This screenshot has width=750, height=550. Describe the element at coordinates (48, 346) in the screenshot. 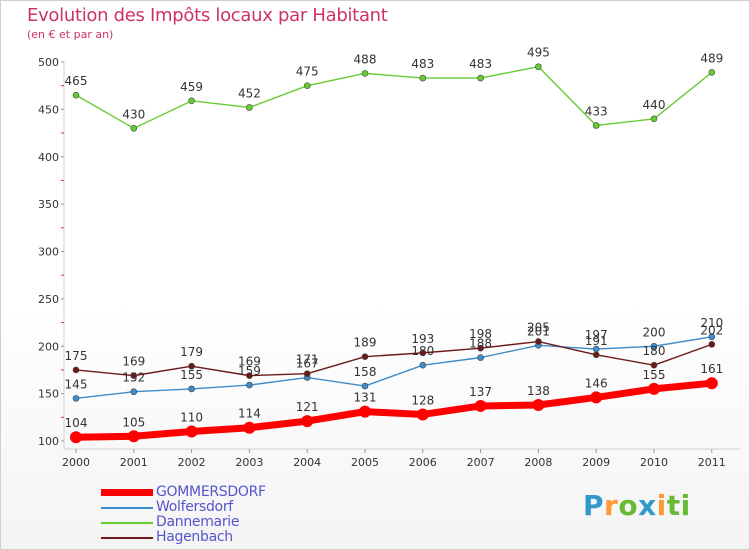

I see `y-tick-label: 200` at that location.